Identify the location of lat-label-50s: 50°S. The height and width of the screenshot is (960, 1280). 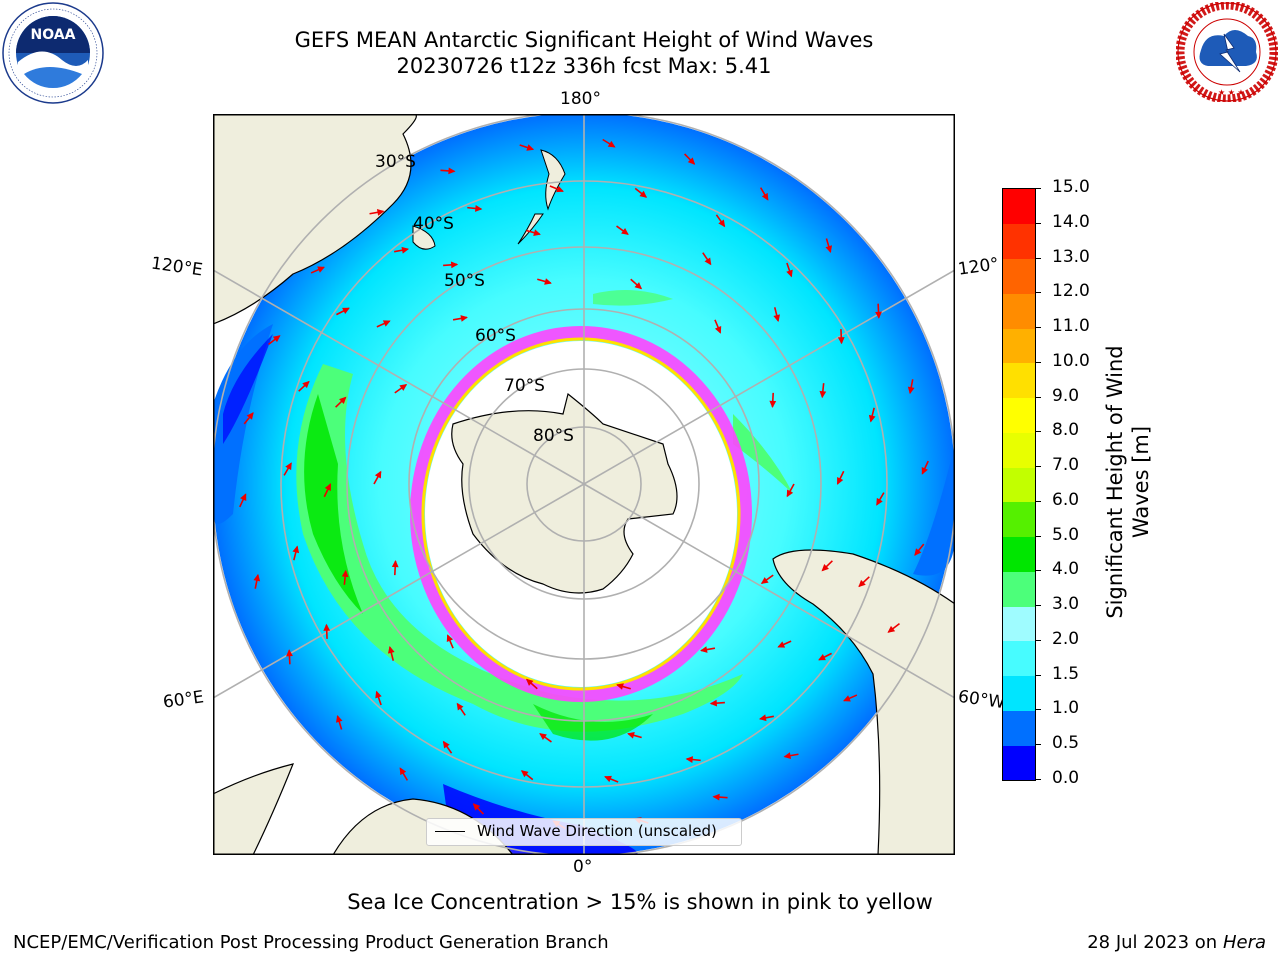
(464, 281).